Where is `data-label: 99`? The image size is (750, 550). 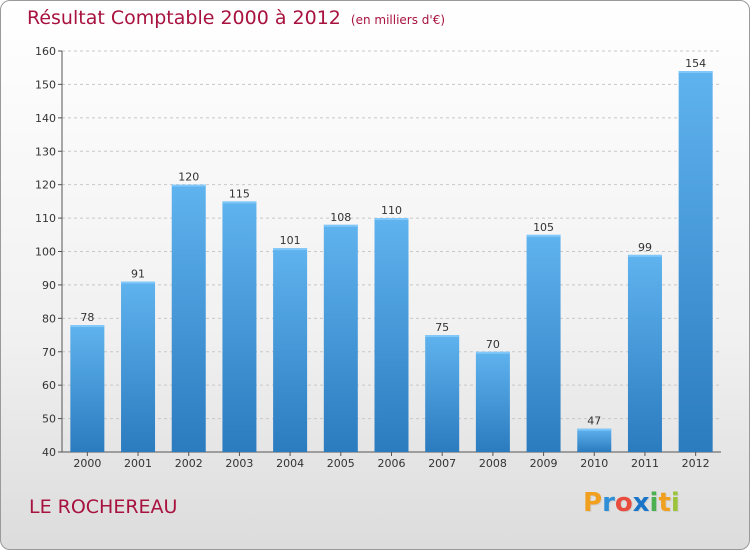 data-label: 99 is located at coordinates (645, 247).